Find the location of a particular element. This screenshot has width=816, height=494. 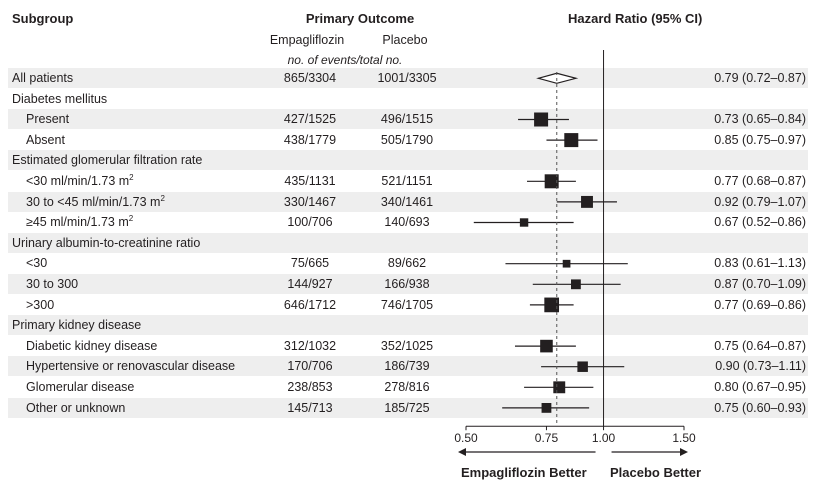

subgroup-label-text: Other or unknown is located at coordinates (76, 407).